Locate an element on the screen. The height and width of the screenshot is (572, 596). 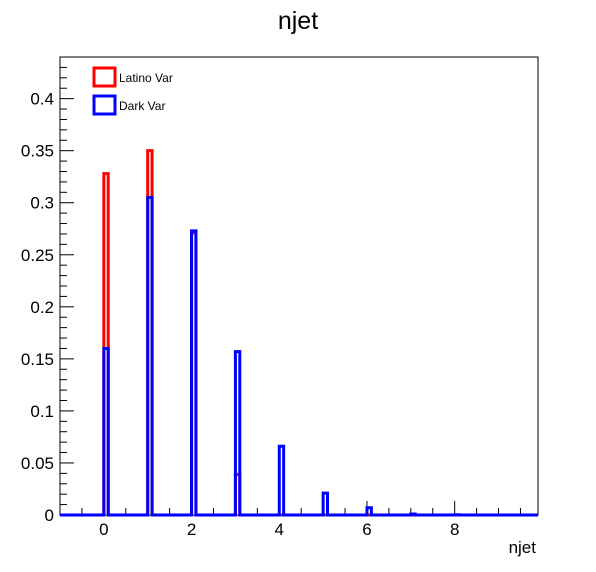
y-tick-label: 0.3 is located at coordinates (42, 203).